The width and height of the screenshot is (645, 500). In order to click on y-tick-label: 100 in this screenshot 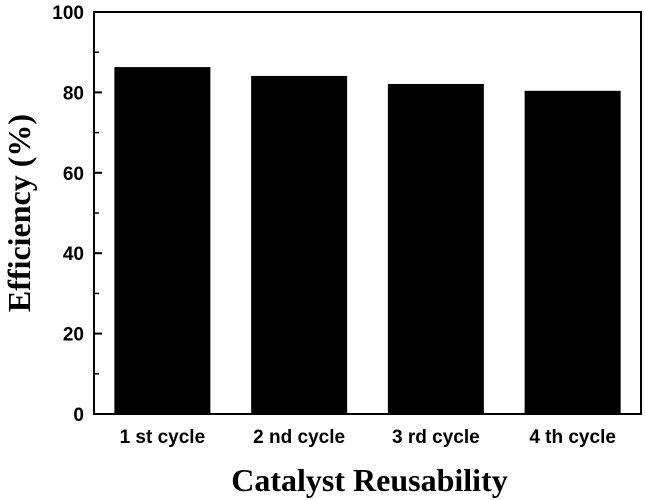, I will do `click(68, 13)`.